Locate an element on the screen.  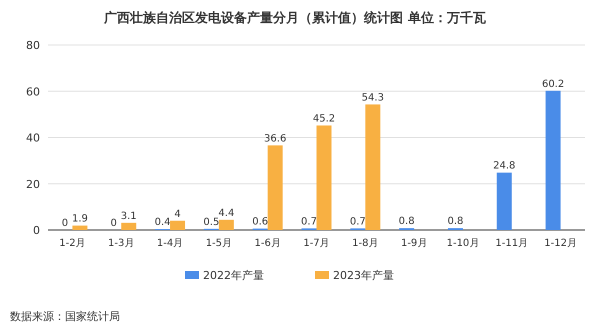
data-label: 3.1 is located at coordinates (128, 216).